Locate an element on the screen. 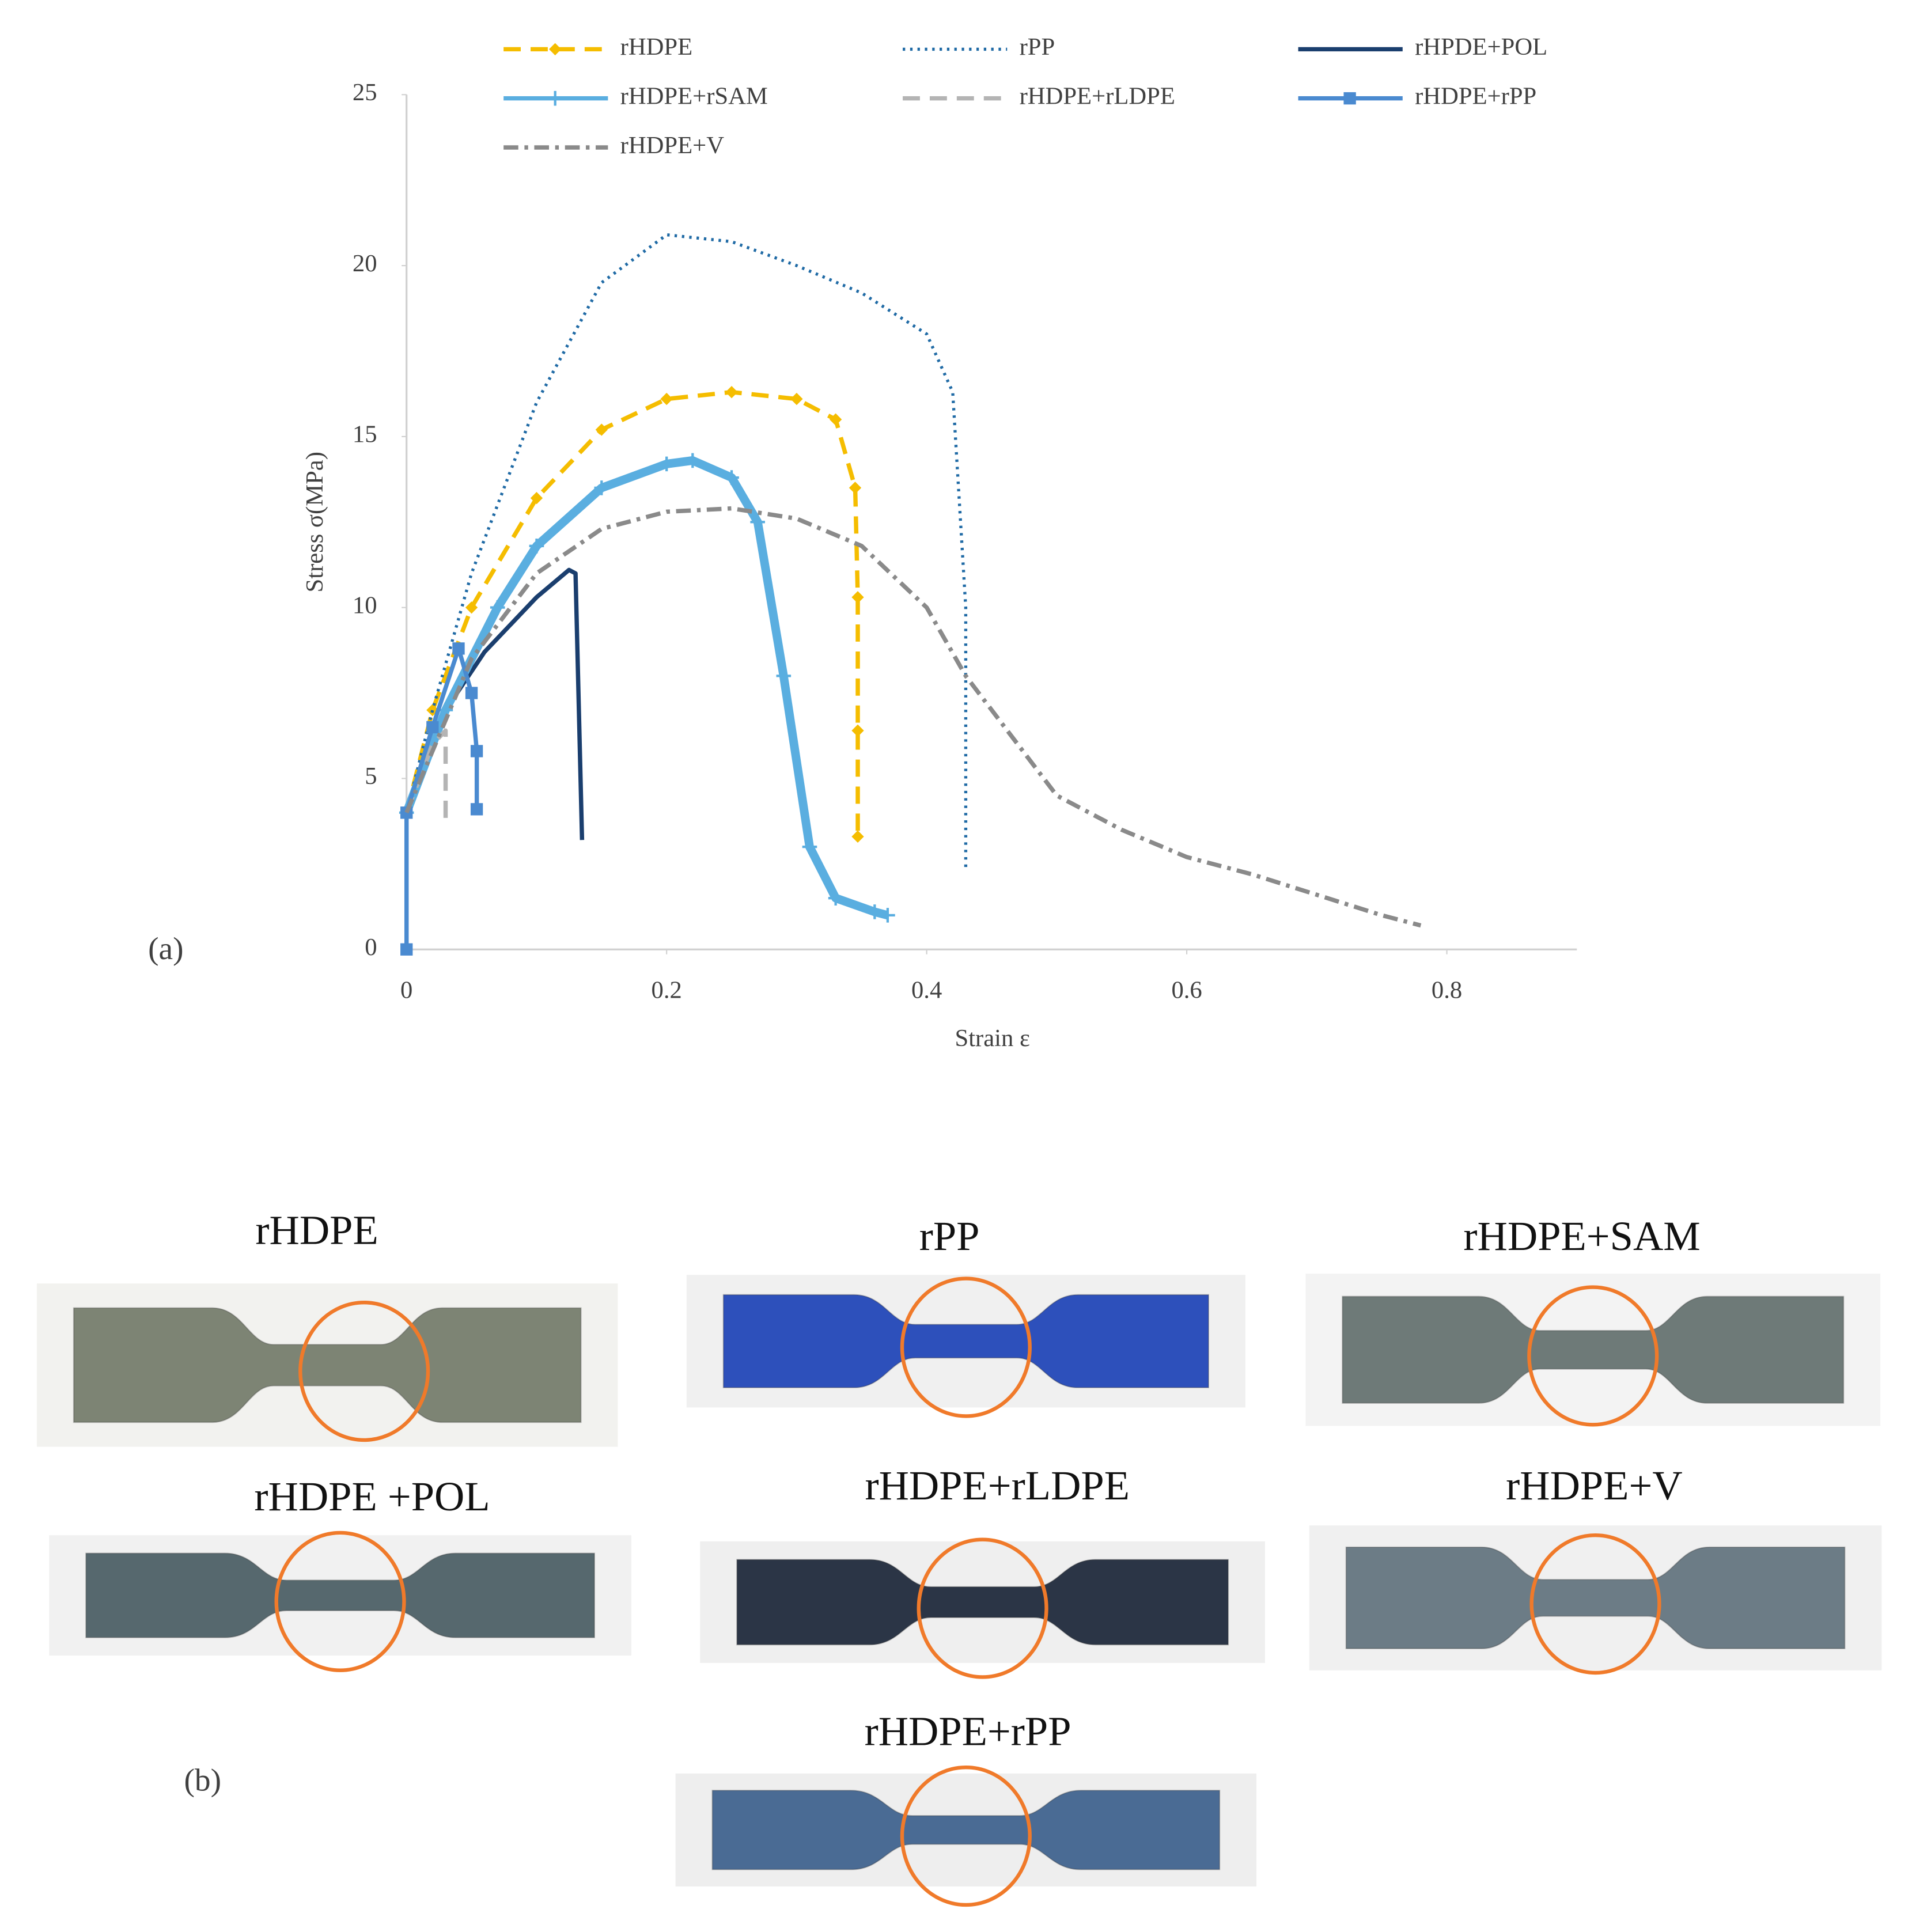  x-tick-label: 0 is located at coordinates (406, 990).